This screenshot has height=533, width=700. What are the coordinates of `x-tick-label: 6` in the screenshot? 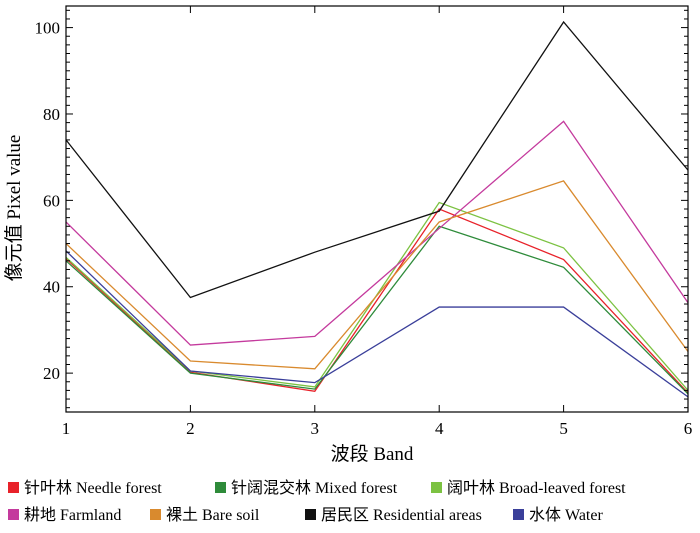 It's located at (688, 428).